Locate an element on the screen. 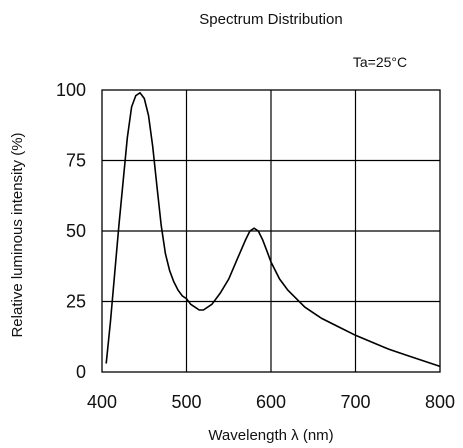 The width and height of the screenshot is (463, 448). y-tick-label: 0 is located at coordinates (81, 372).